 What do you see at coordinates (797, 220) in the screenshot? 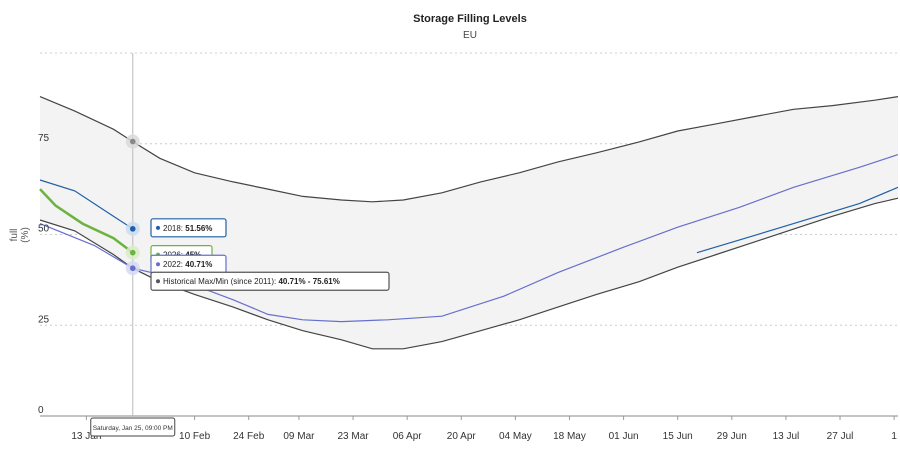
I see `series-line-2025` at bounding box center [797, 220].